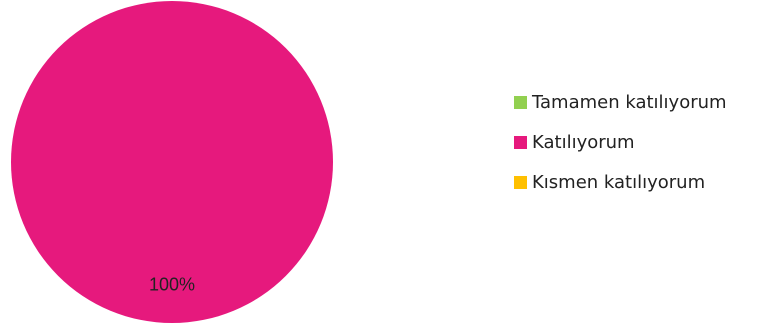  What do you see at coordinates (644, 142) in the screenshot?
I see `legend-item-katiliyorum: Katılıyorum` at bounding box center [644, 142].